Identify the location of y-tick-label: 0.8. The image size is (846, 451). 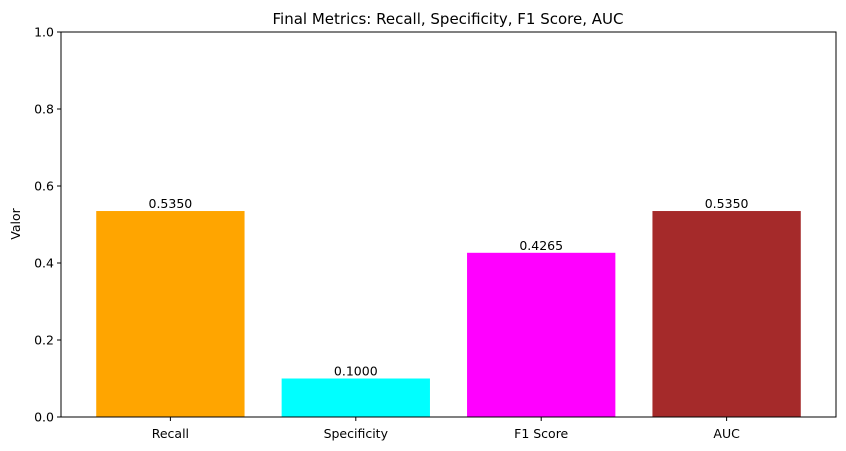
(44, 109).